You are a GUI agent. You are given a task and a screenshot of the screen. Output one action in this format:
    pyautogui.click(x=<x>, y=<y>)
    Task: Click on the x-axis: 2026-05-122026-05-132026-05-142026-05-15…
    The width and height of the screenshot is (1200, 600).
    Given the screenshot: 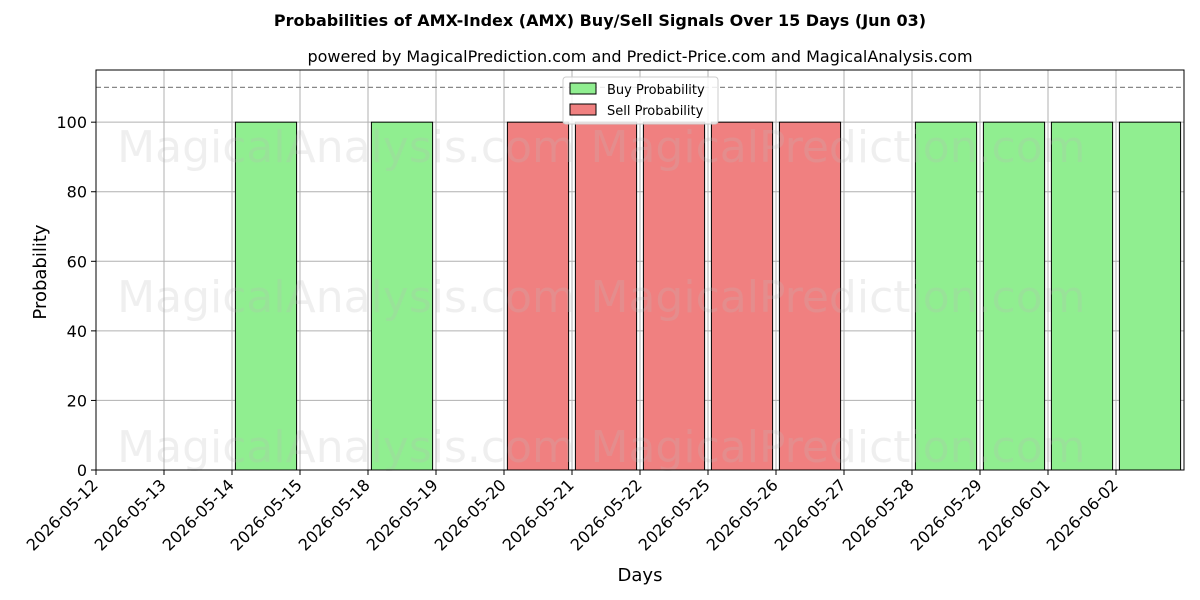 What is the action you would take?
    pyautogui.click(x=572, y=512)
    